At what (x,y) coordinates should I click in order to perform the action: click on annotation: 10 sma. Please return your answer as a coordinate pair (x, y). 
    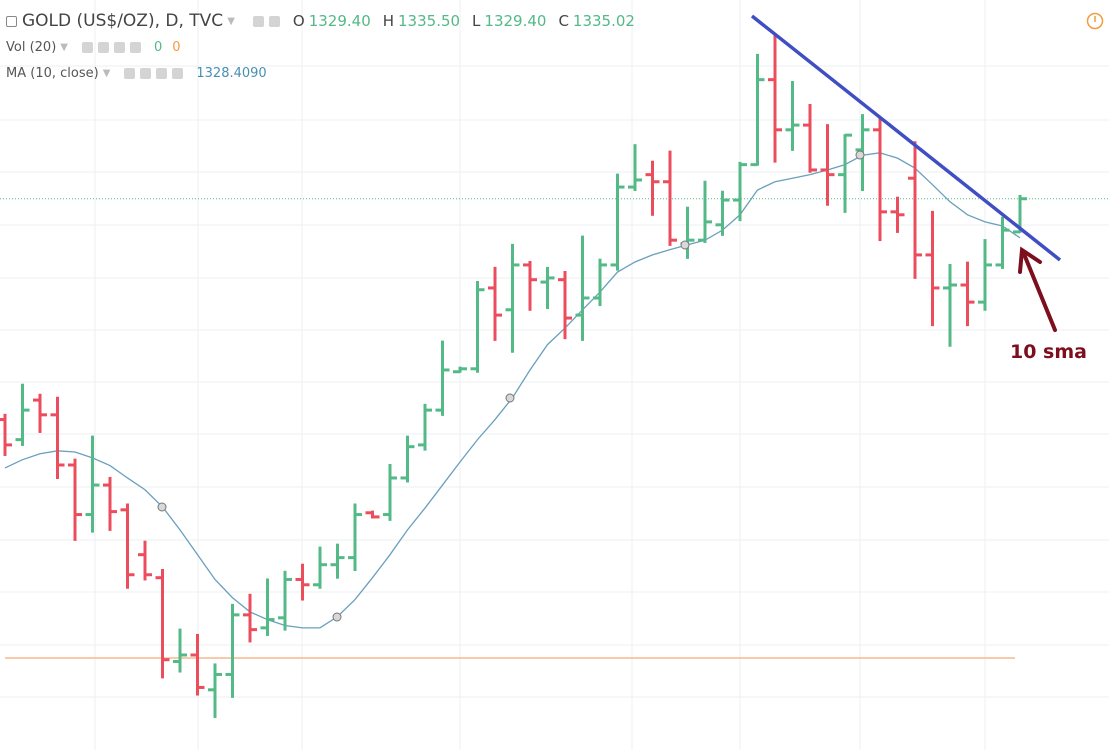
    Looking at the image, I should click on (1048, 352).